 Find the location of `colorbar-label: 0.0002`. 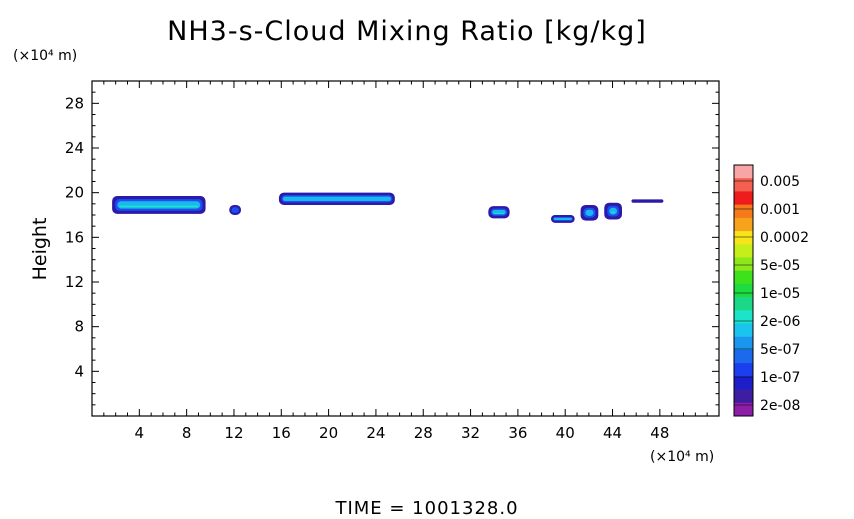

colorbar-label: 0.0002 is located at coordinates (784, 238).